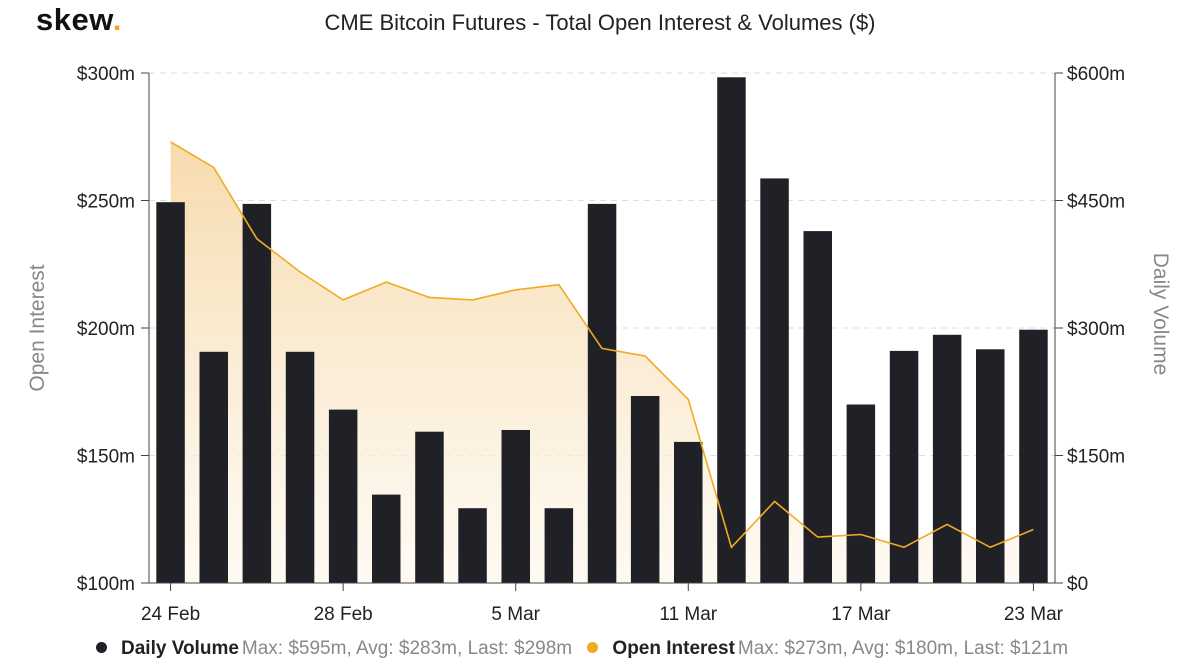 The image size is (1200, 670). What do you see at coordinates (170, 614) in the screenshot?
I see `x-tick-label: 24 Feb` at bounding box center [170, 614].